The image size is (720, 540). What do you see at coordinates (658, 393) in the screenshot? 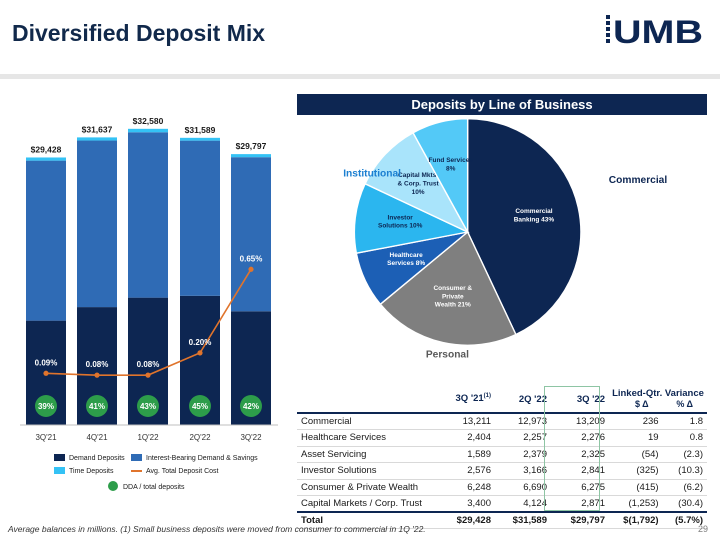
I see `col-variance: Linked-Qtr. Variance` at bounding box center [658, 393].